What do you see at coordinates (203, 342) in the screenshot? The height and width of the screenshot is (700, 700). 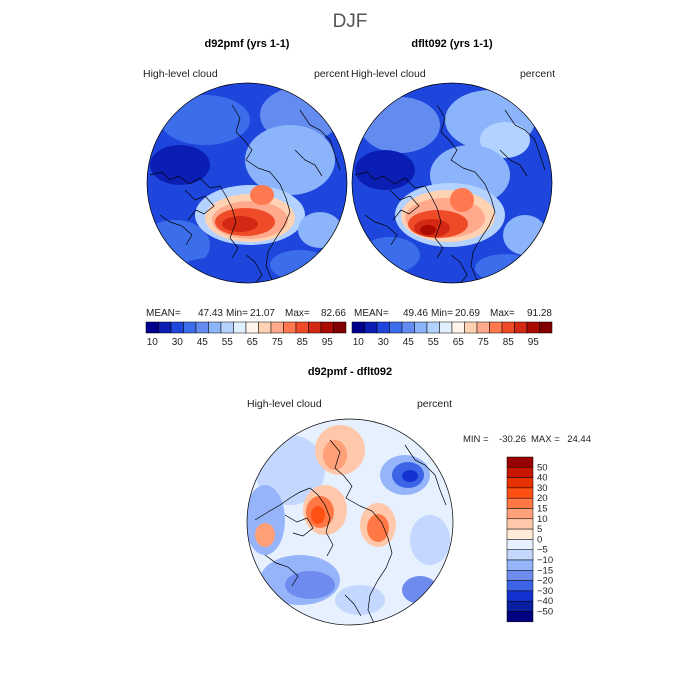 I see `panel1-colorbar-tick-label: 45` at bounding box center [203, 342].